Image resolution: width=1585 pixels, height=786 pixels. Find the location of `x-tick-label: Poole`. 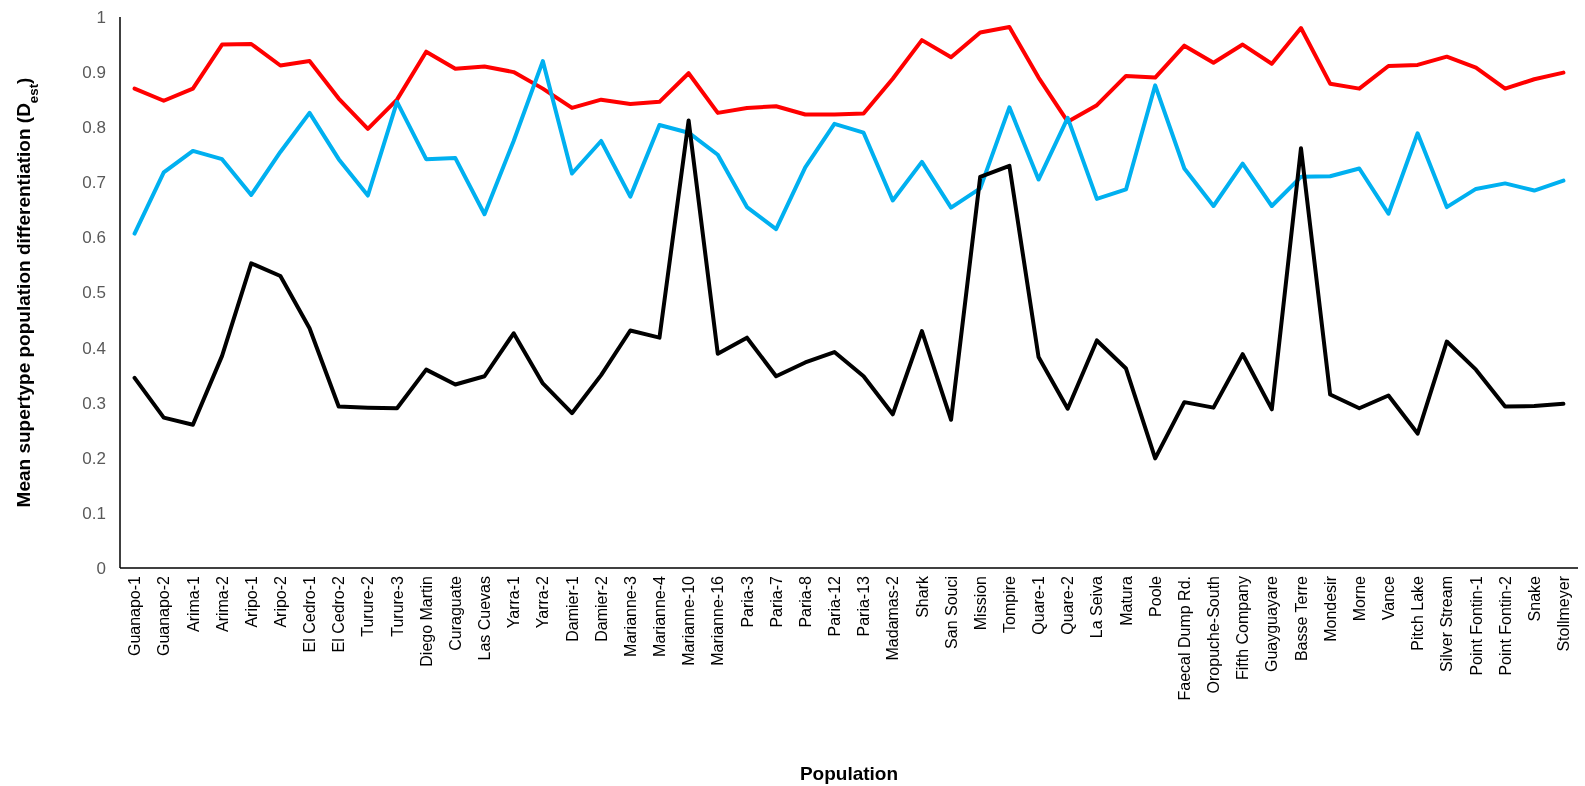

x-tick-label: Poole is located at coordinates (1155, 596).